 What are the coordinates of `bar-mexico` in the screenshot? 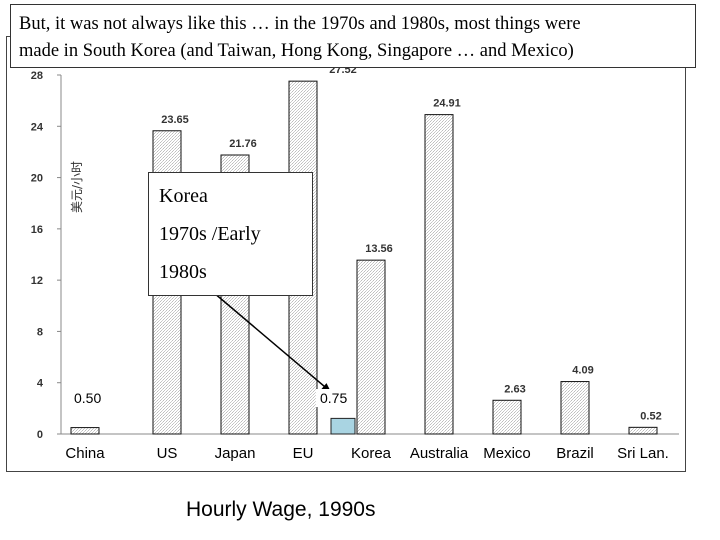 It's located at (507, 417).